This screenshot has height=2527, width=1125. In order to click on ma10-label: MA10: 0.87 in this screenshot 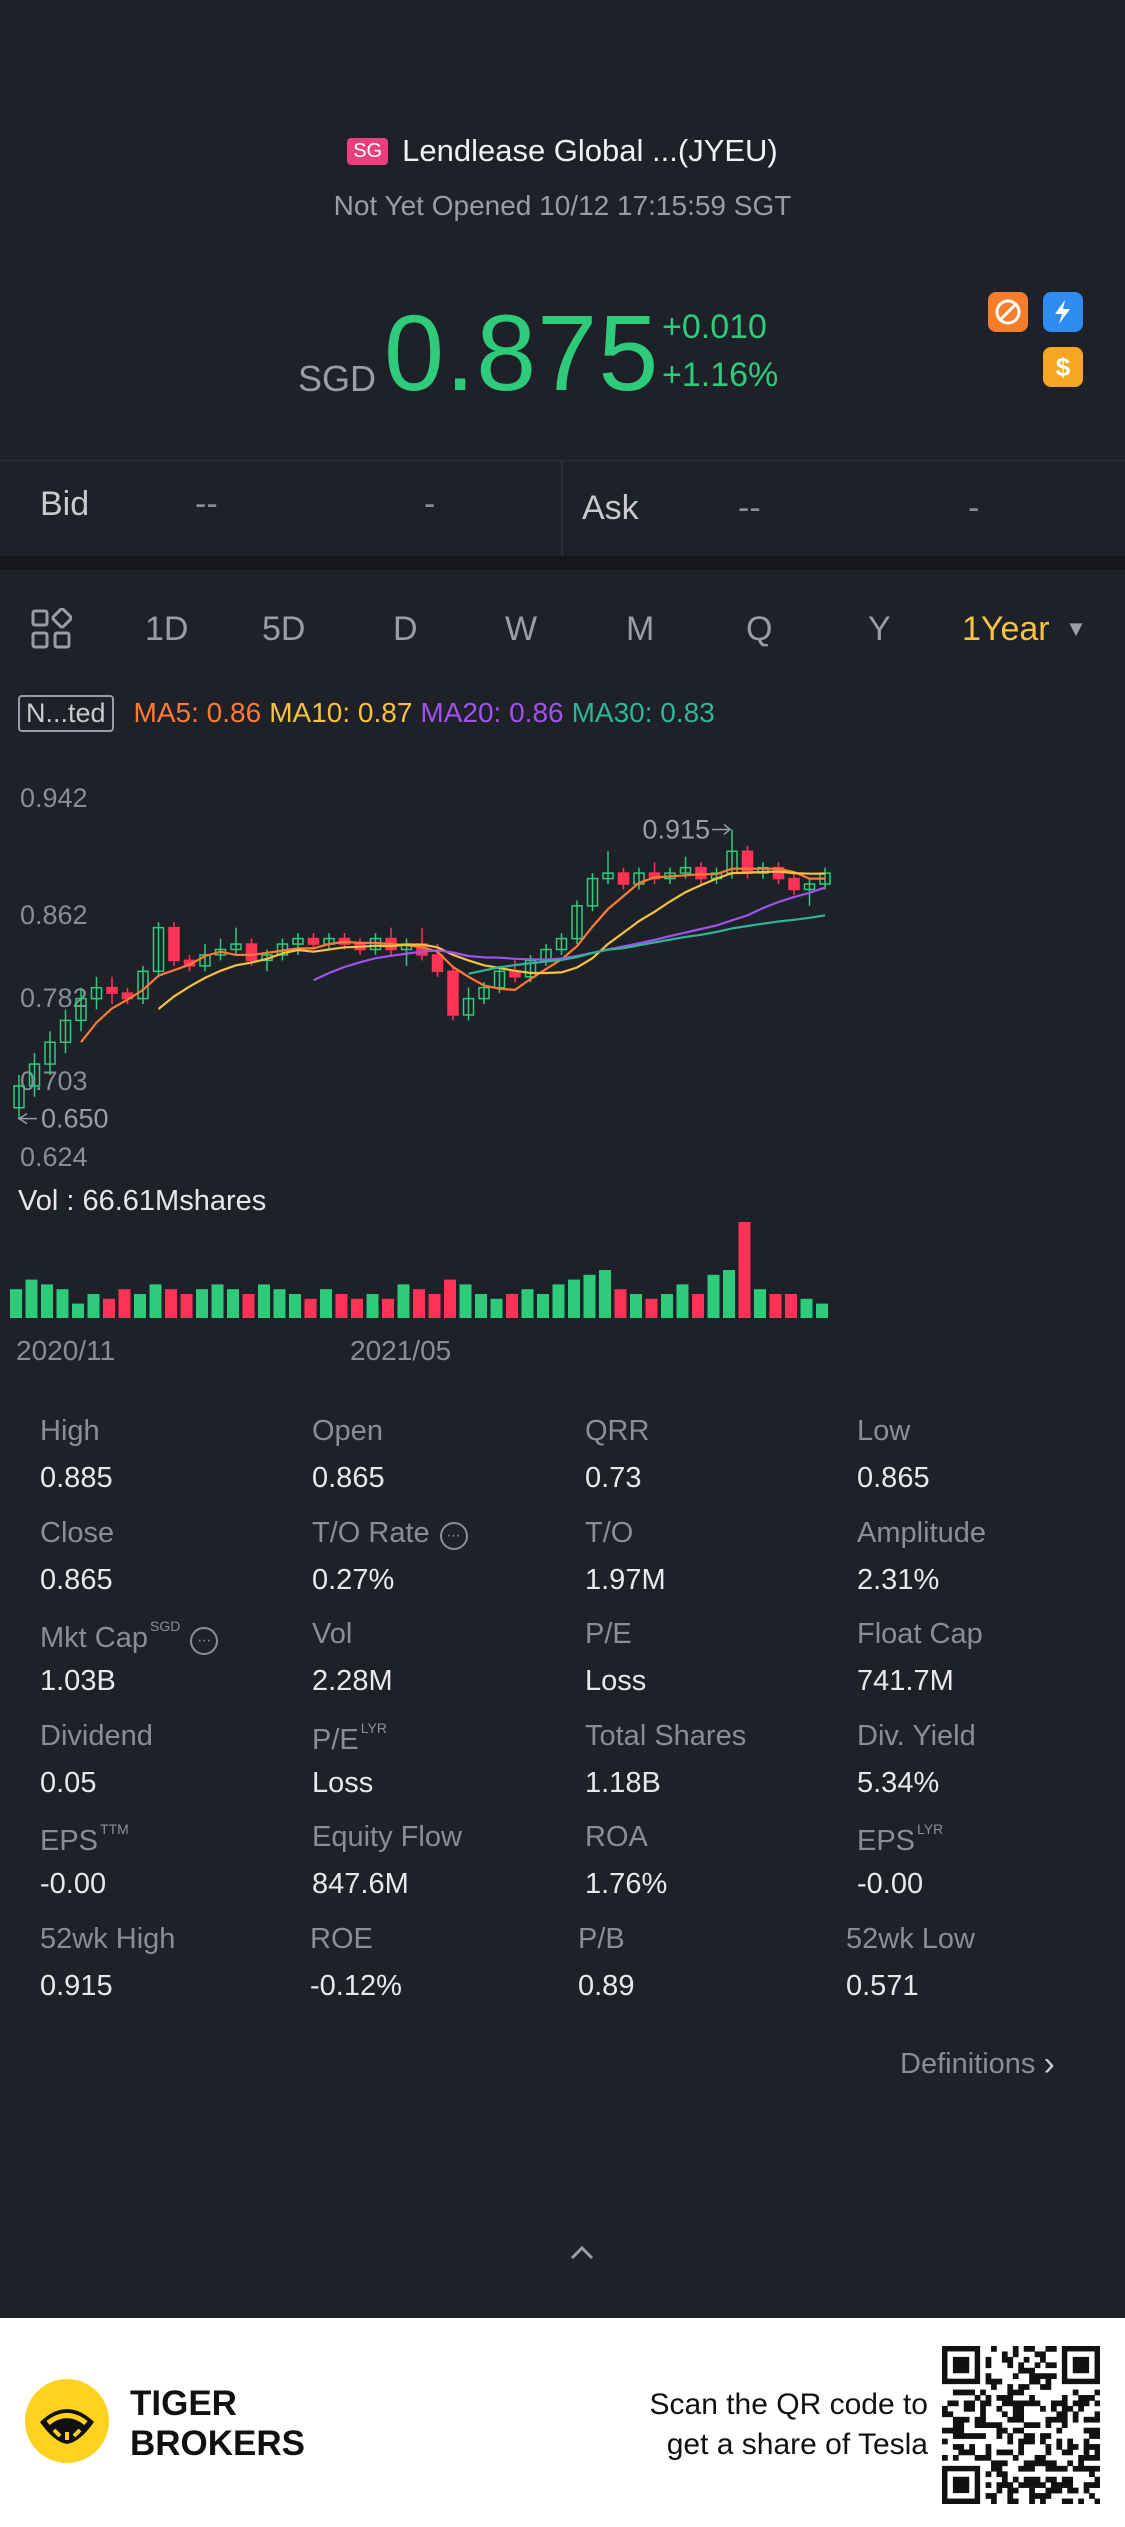, I will do `click(341, 712)`.